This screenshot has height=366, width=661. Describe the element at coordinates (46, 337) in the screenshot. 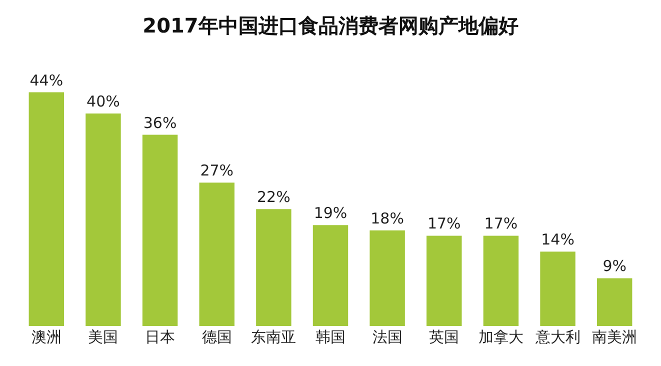

I see `x-tick-label: 澳洲` at that location.